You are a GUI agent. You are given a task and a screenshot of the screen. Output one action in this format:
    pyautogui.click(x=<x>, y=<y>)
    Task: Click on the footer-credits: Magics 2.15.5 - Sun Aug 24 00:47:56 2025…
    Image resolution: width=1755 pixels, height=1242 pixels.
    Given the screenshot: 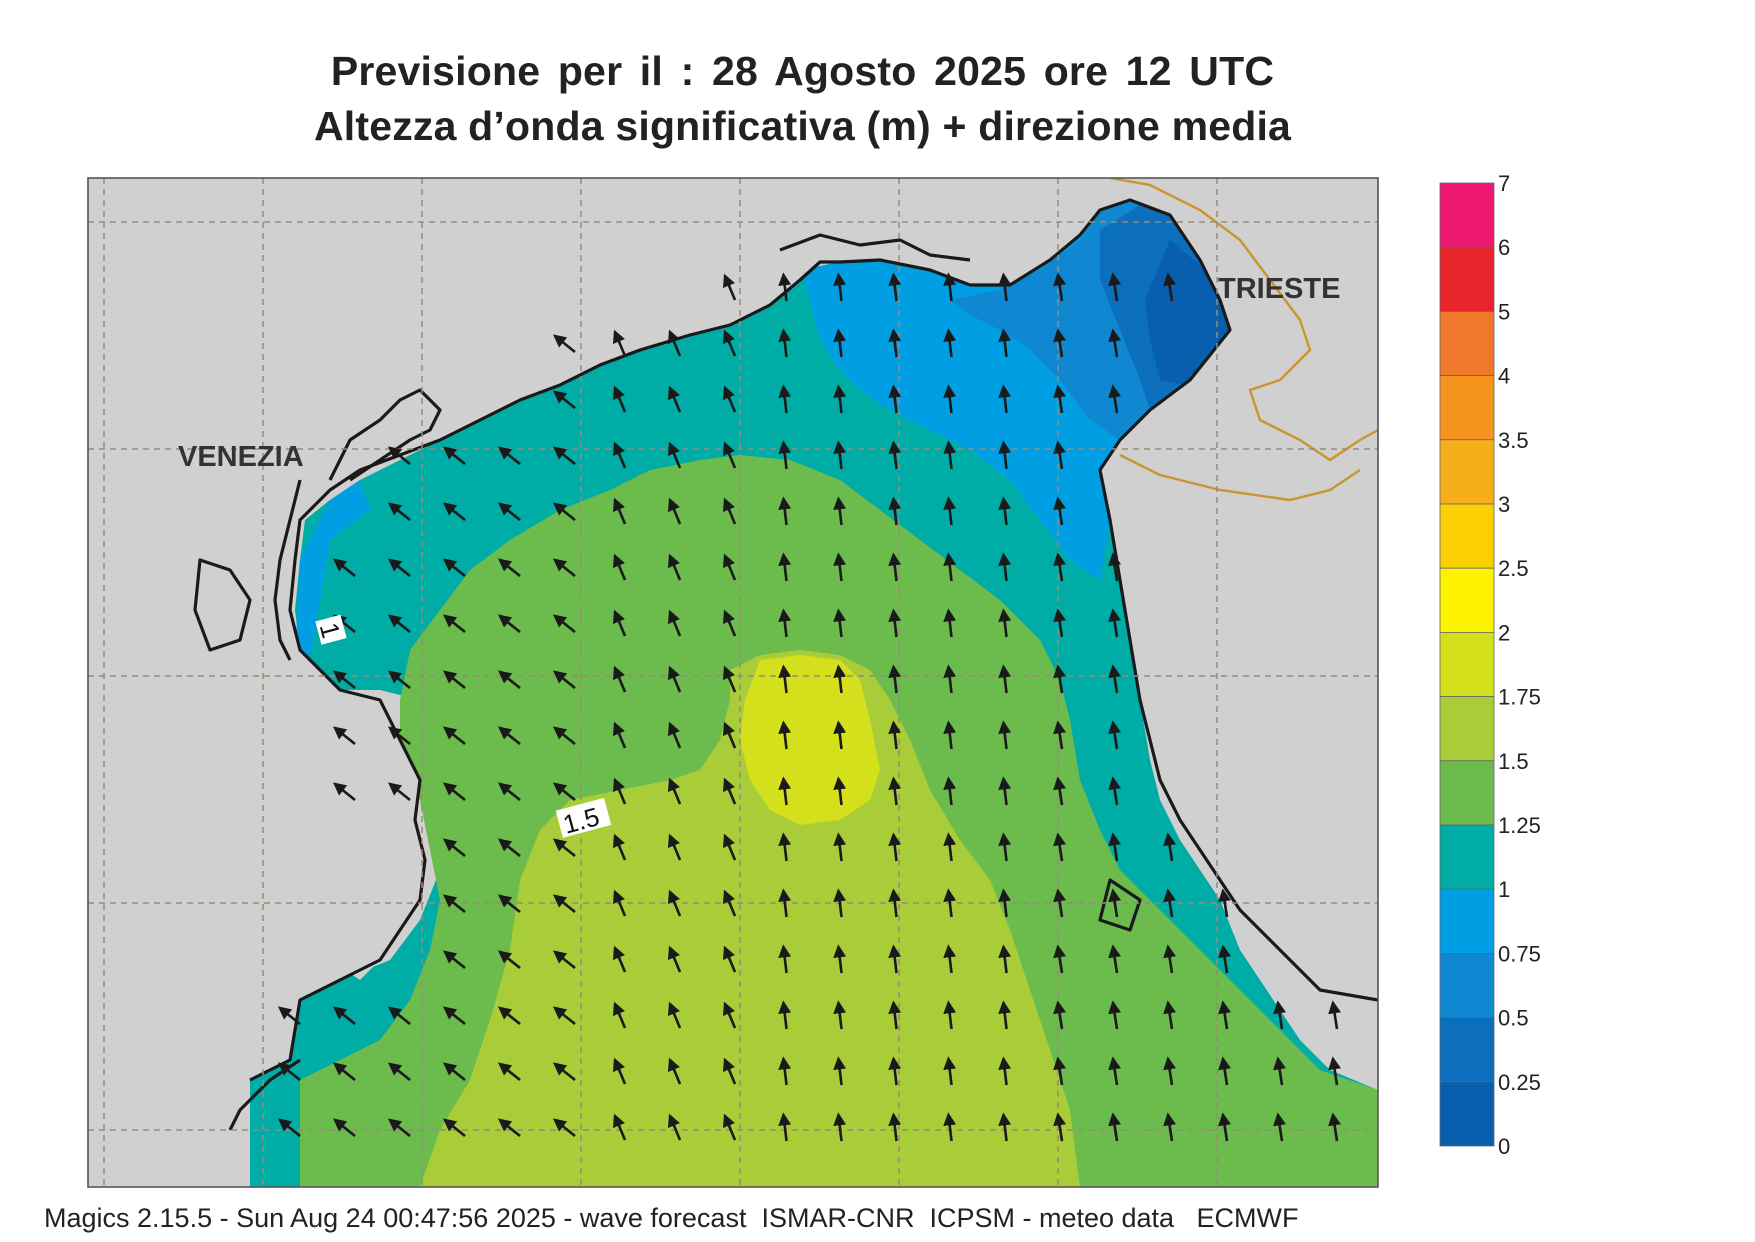 What is the action you would take?
    pyautogui.click(x=671, y=1218)
    